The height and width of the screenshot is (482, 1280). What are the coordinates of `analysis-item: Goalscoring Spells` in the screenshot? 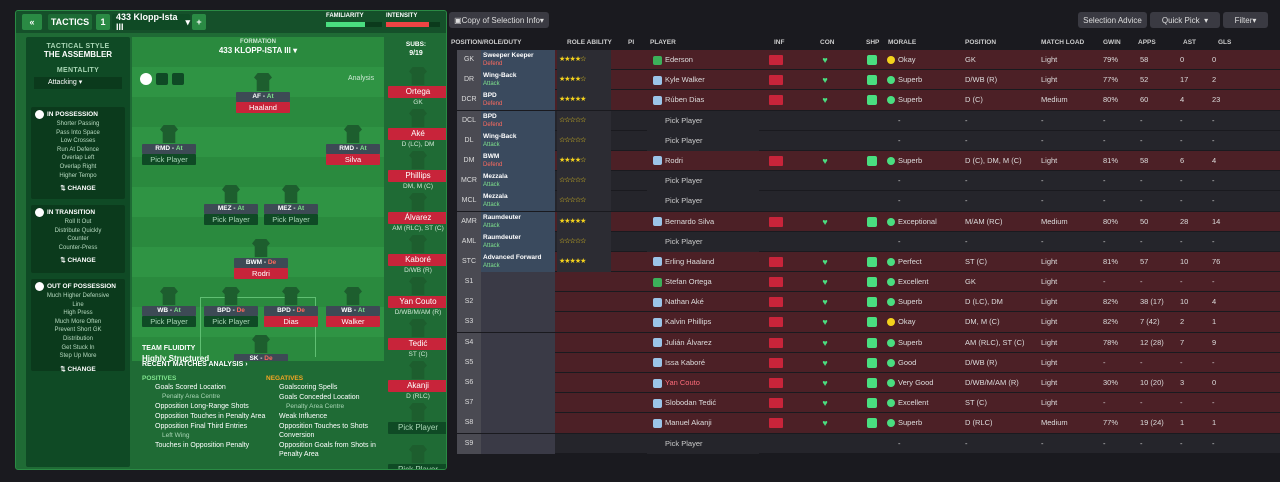 It's located at (308, 387).